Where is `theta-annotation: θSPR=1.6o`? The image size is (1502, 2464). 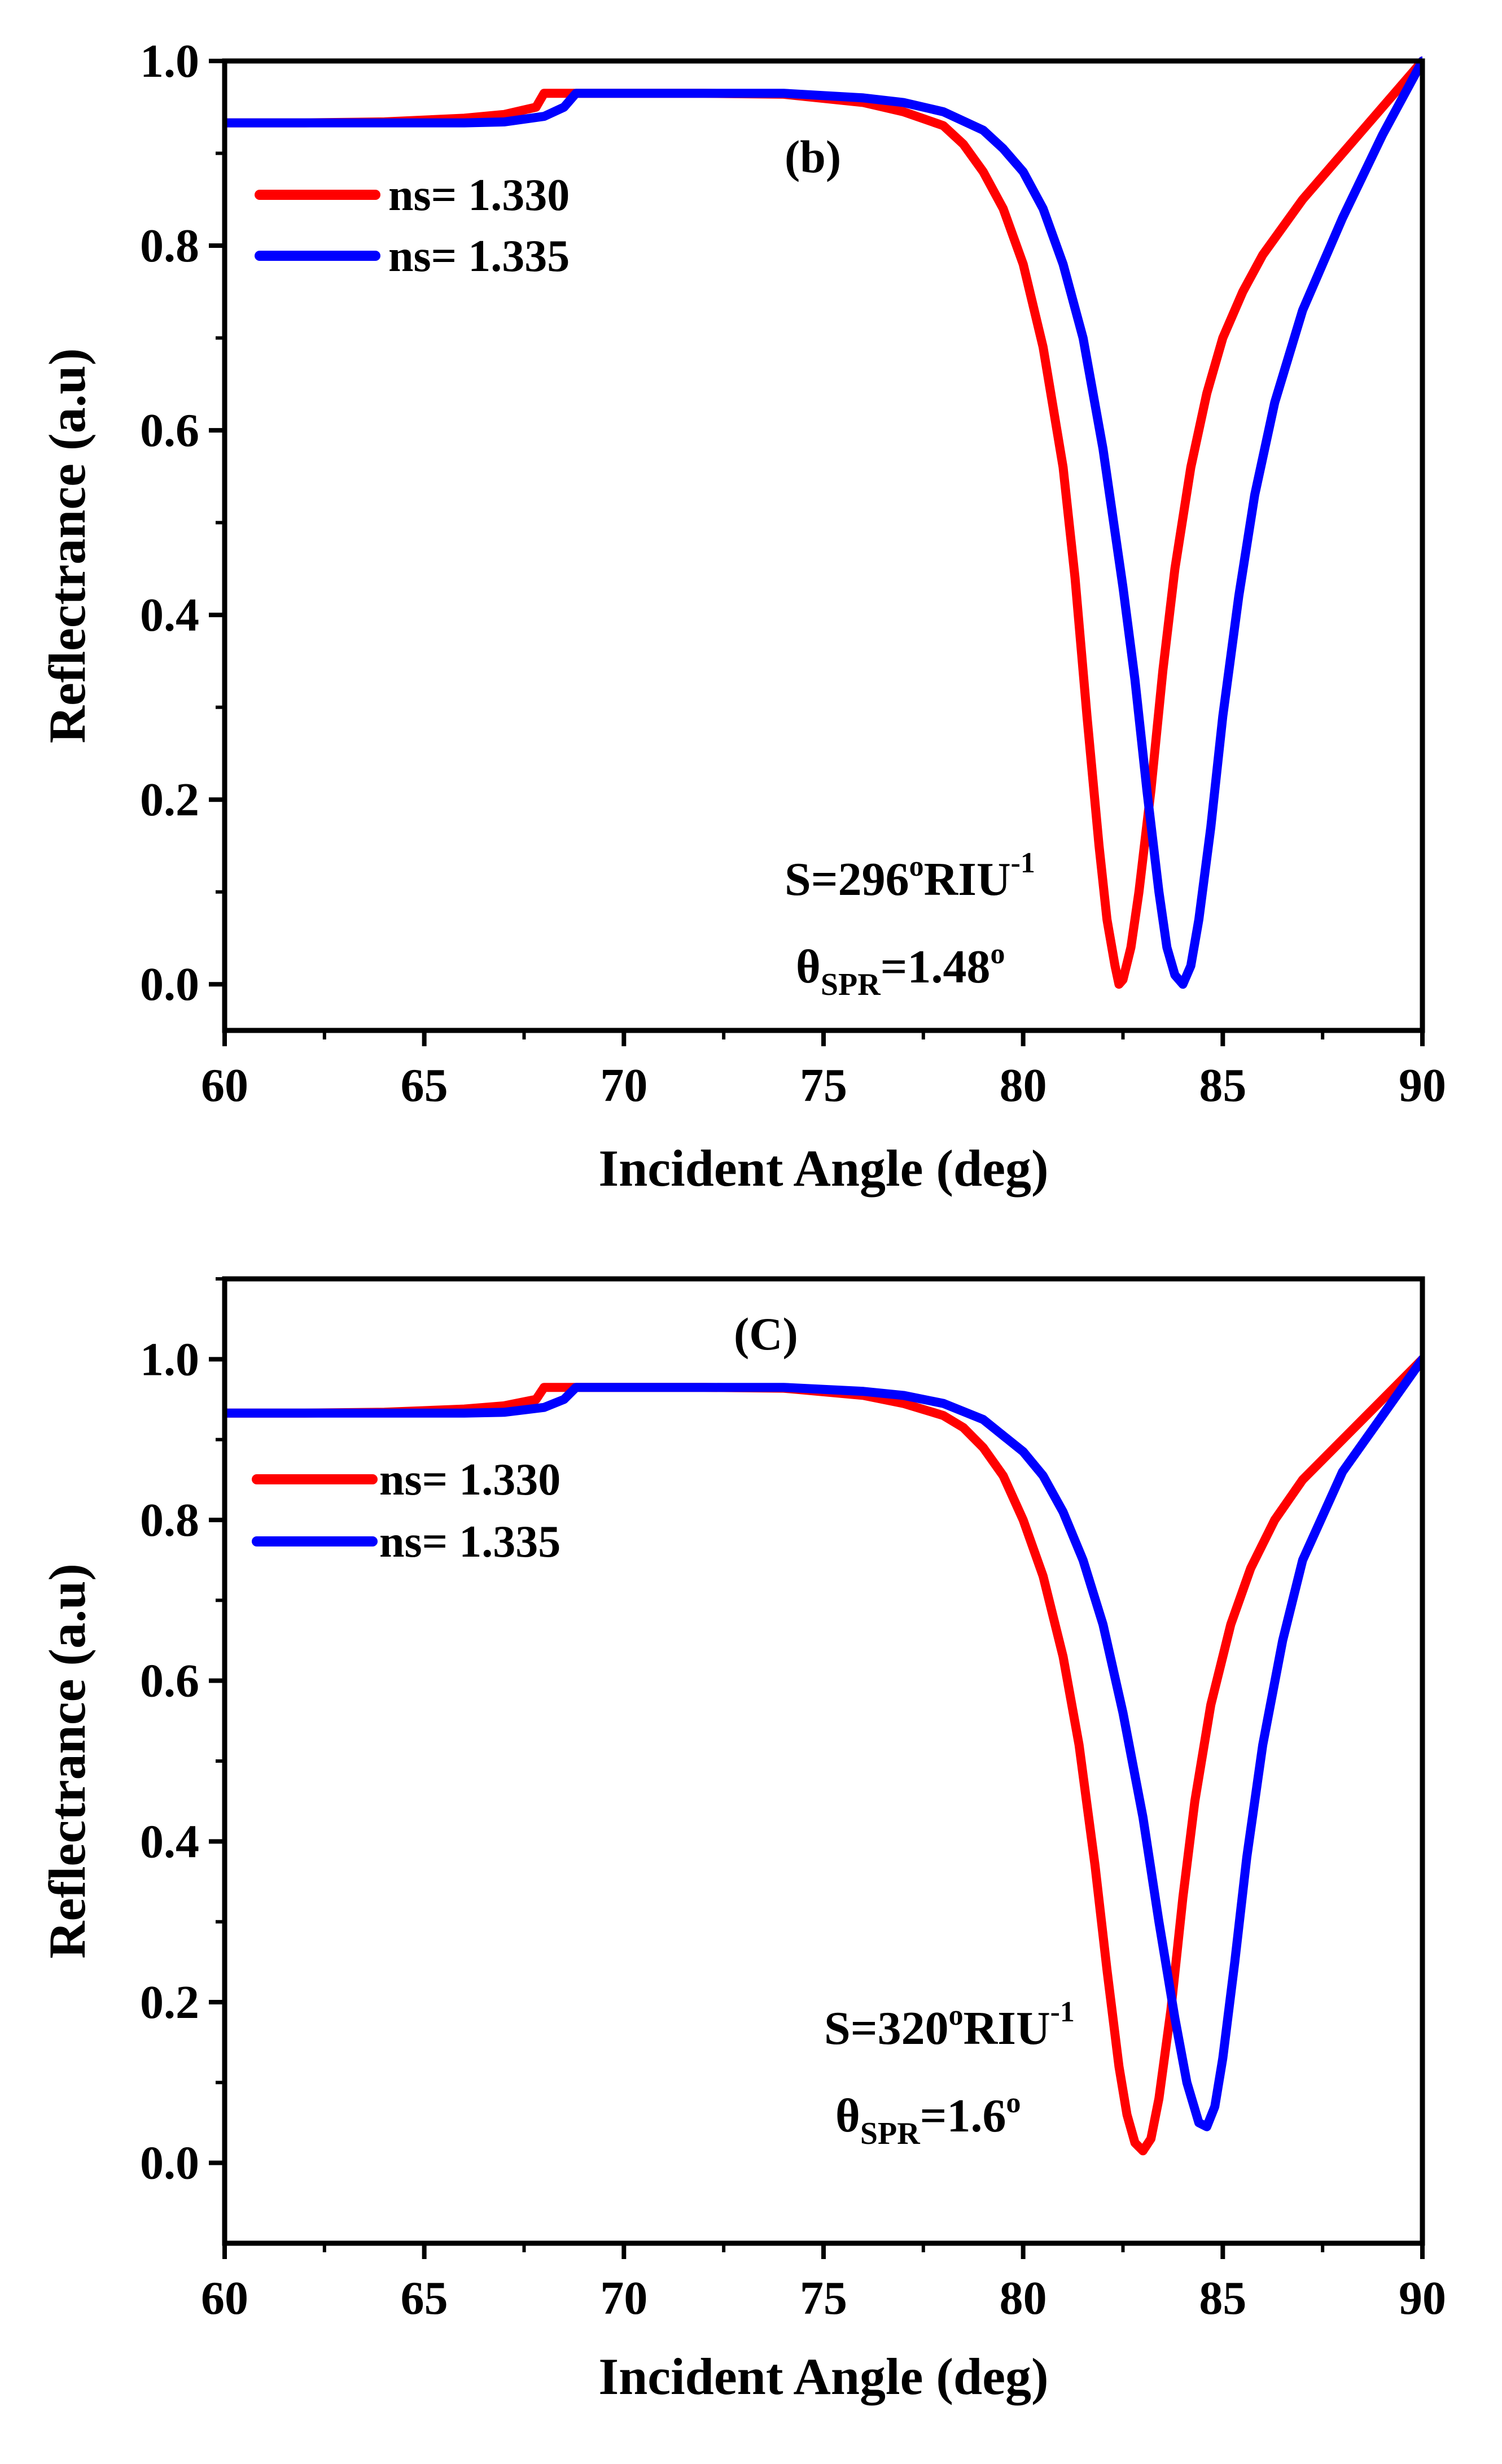 theta-annotation: θSPR=1.6o is located at coordinates (928, 2119).